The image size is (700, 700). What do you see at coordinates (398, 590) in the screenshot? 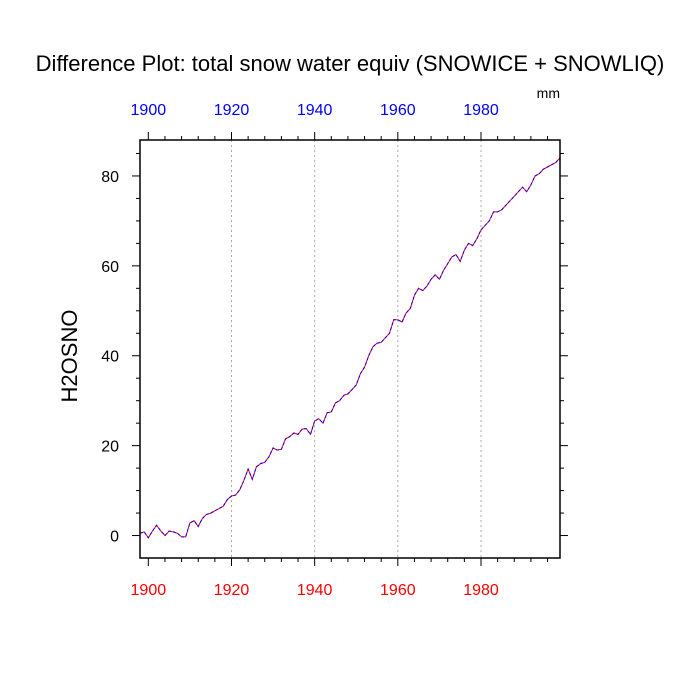
I see `bottom-x-tick-label-1960: 1960` at bounding box center [398, 590].